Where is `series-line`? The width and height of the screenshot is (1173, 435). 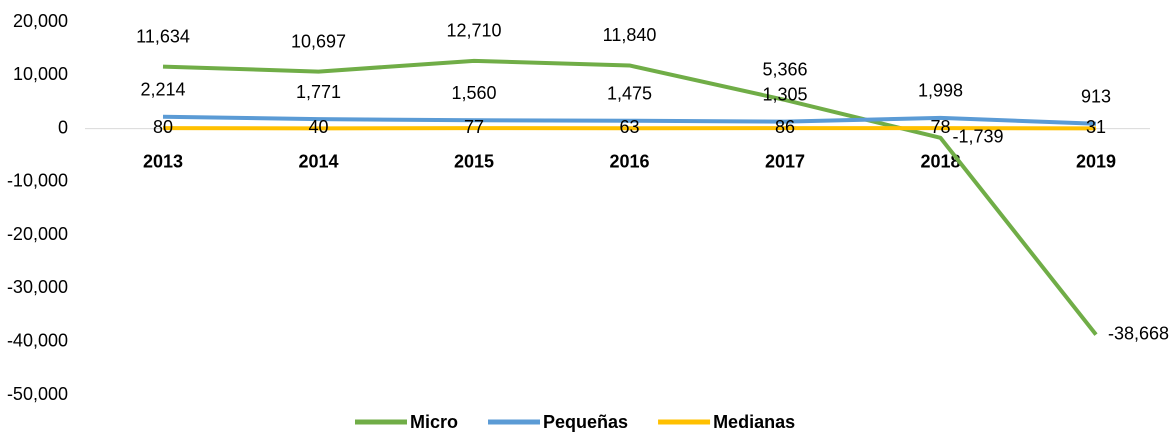 series-line is located at coordinates (629, 120).